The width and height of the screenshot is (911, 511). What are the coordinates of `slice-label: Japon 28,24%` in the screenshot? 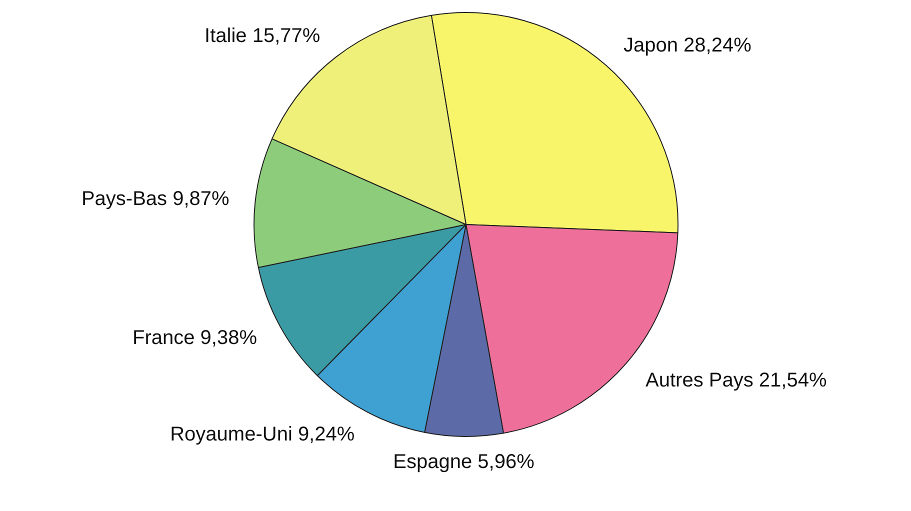 It's located at (687, 45).